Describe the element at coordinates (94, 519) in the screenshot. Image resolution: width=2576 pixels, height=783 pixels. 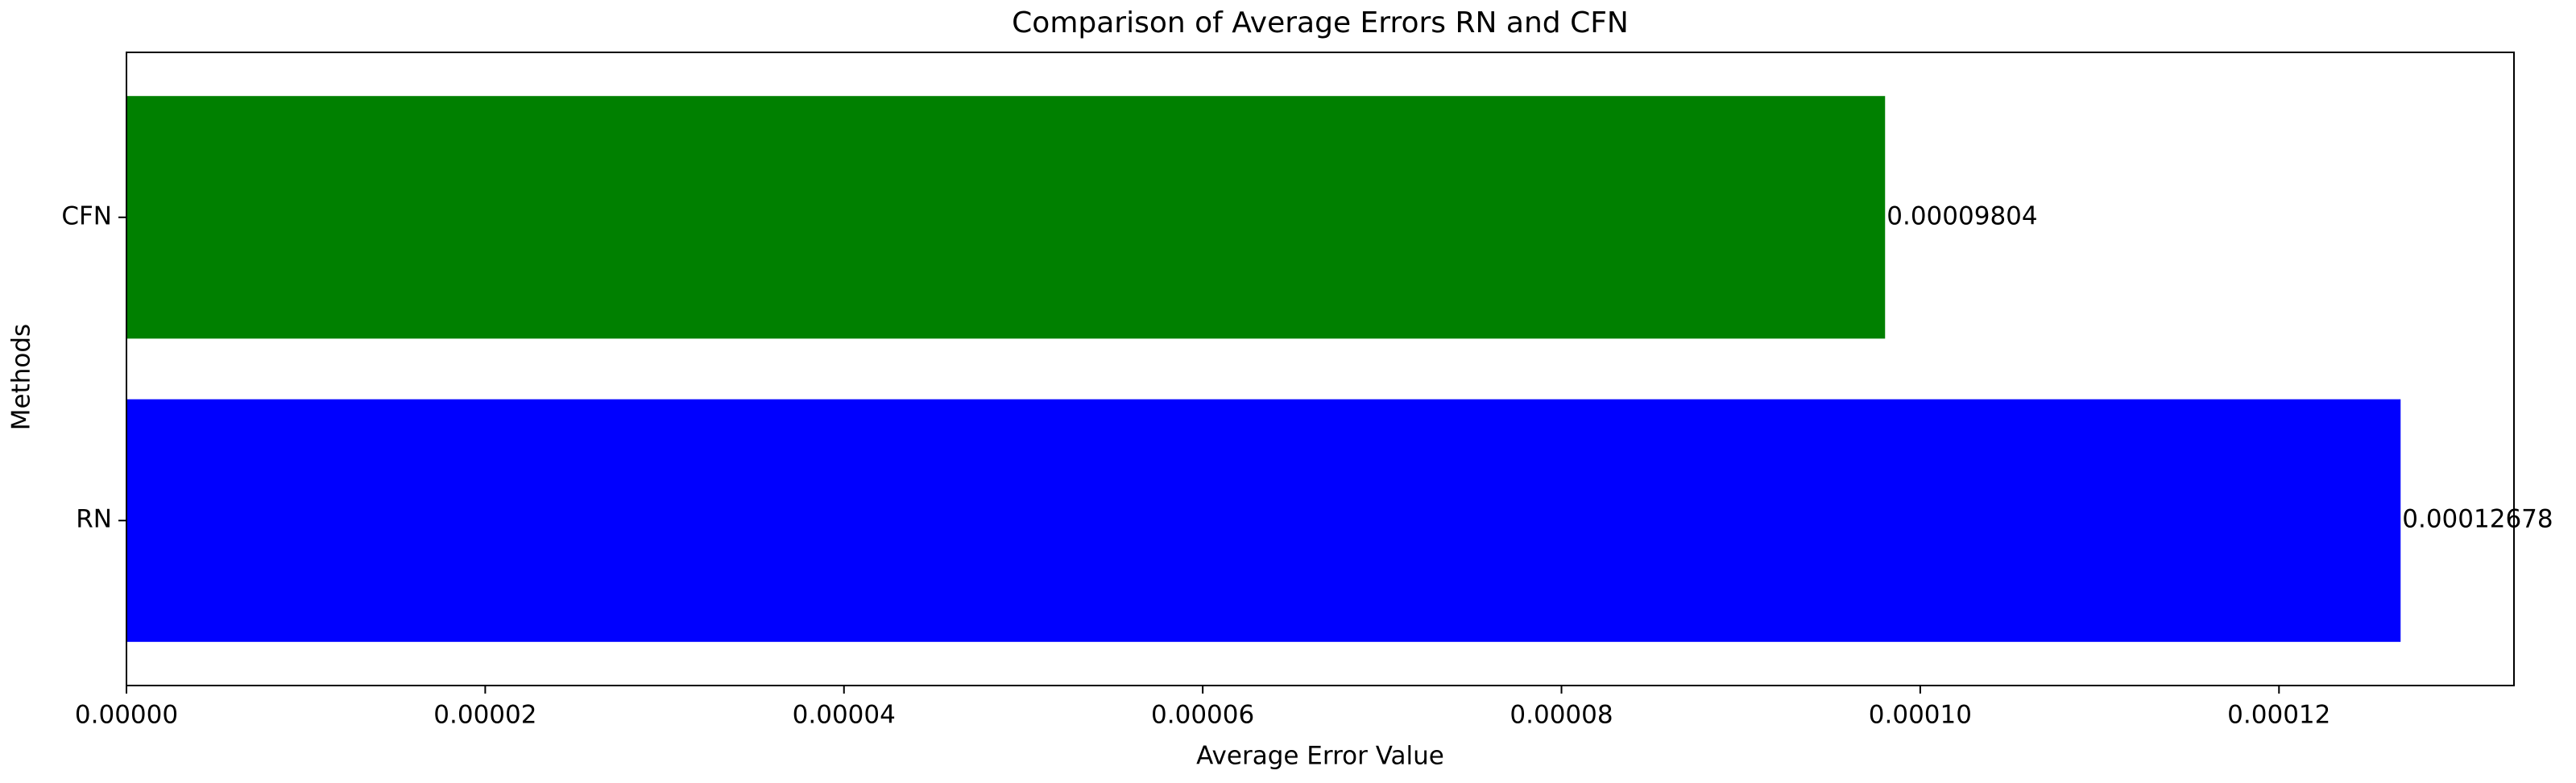
I see `y-tick-label: RN` at that location.